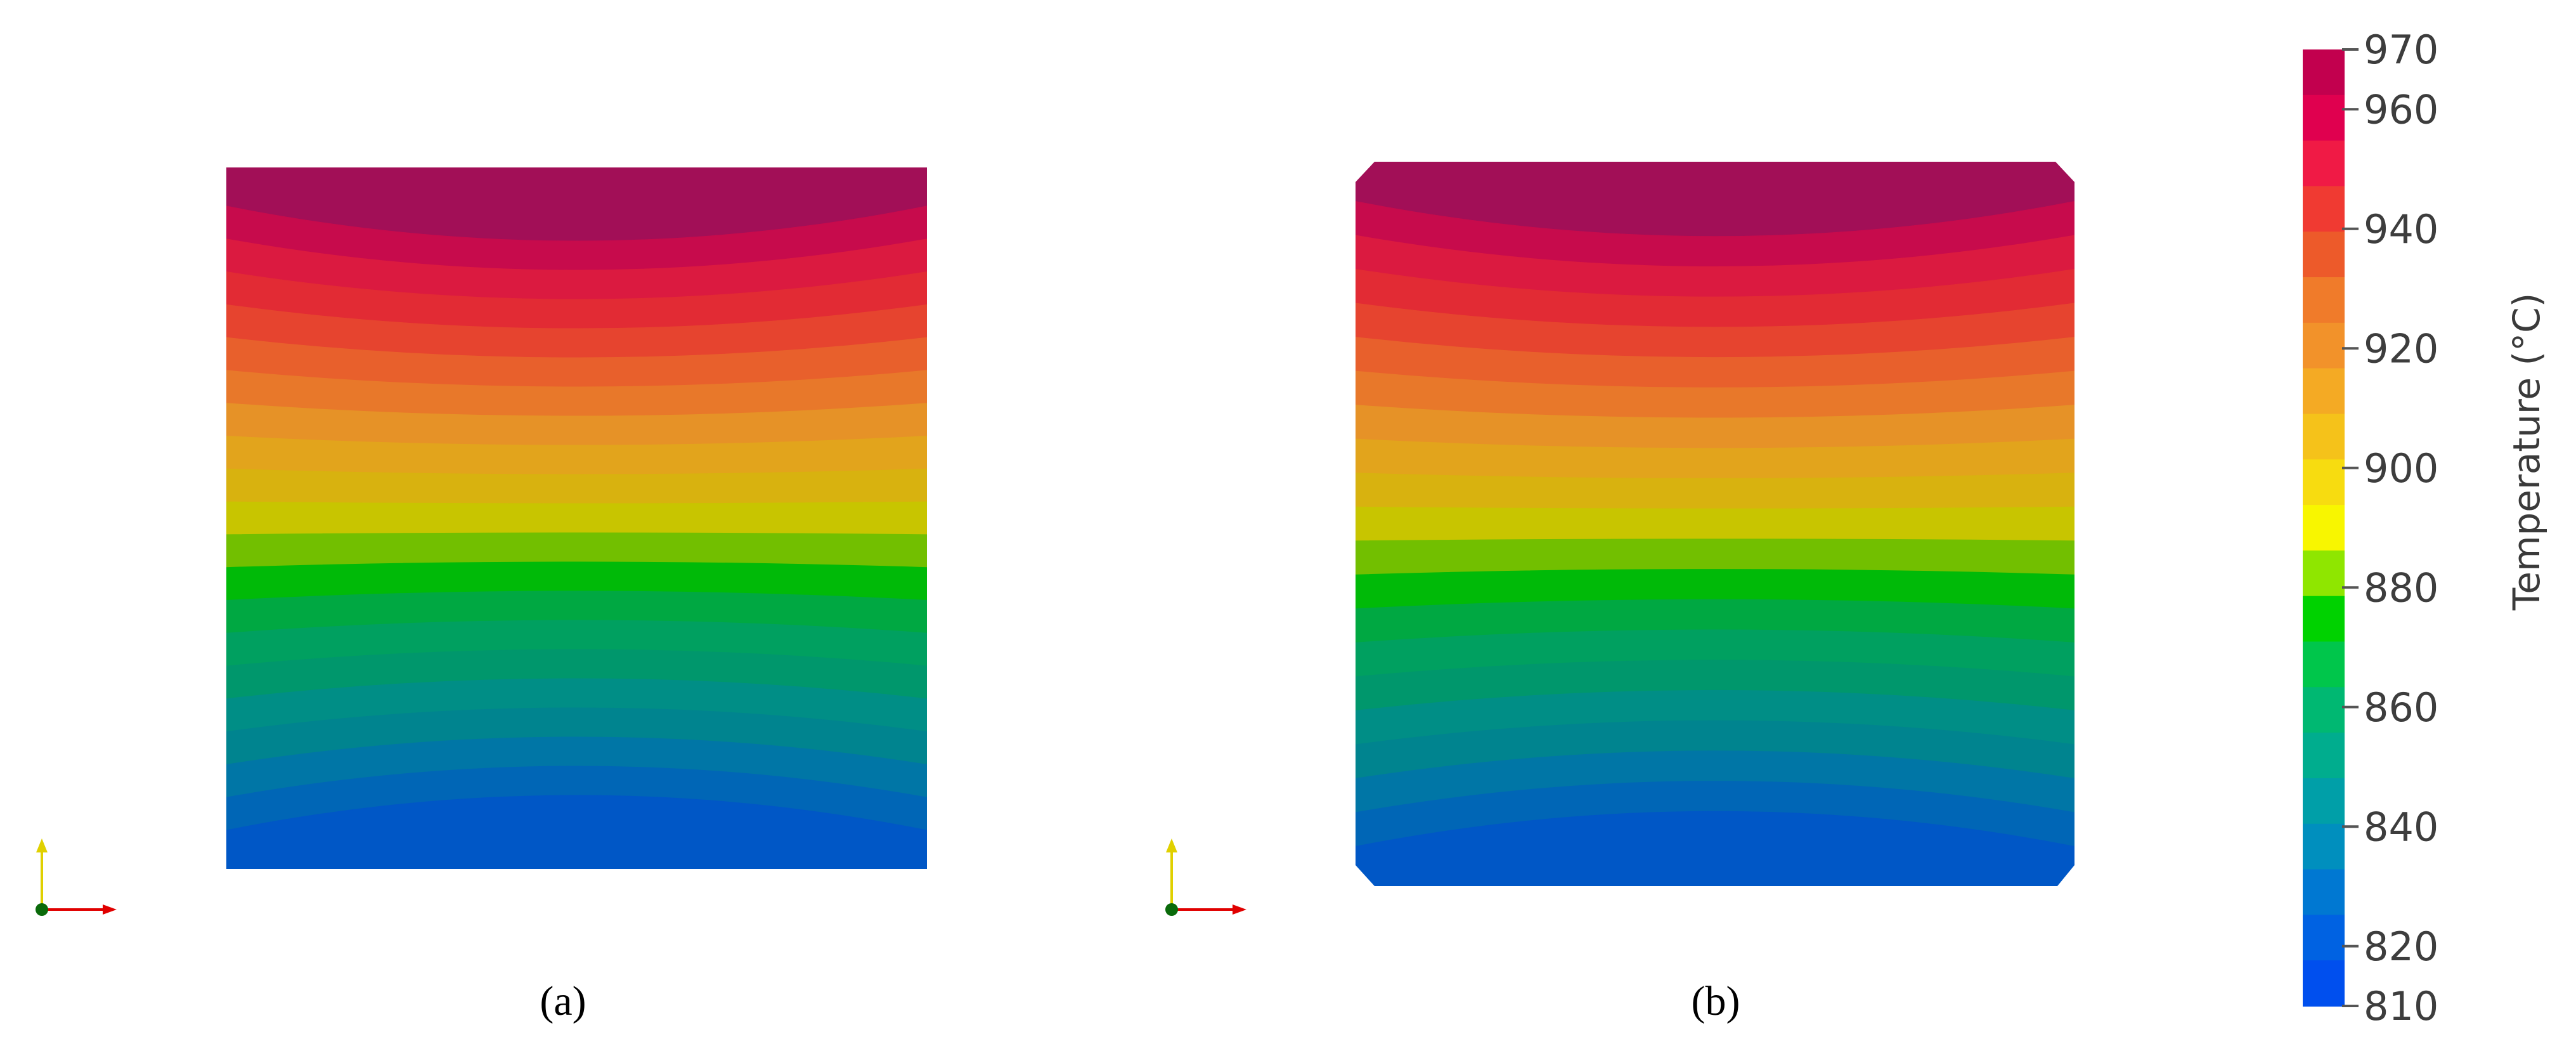  I want to click on colorbar-tick-label: 840, so click(2401, 827).